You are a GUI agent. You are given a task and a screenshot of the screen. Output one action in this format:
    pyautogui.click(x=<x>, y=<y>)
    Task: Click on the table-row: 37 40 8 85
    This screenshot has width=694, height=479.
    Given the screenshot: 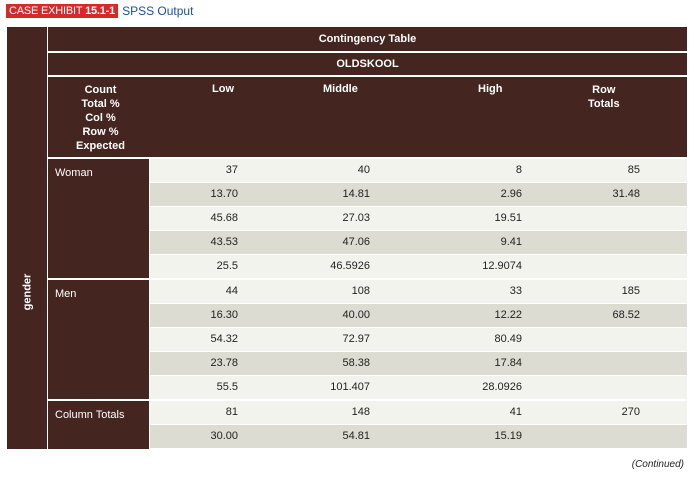 What is the action you would take?
    pyautogui.click(x=418, y=170)
    